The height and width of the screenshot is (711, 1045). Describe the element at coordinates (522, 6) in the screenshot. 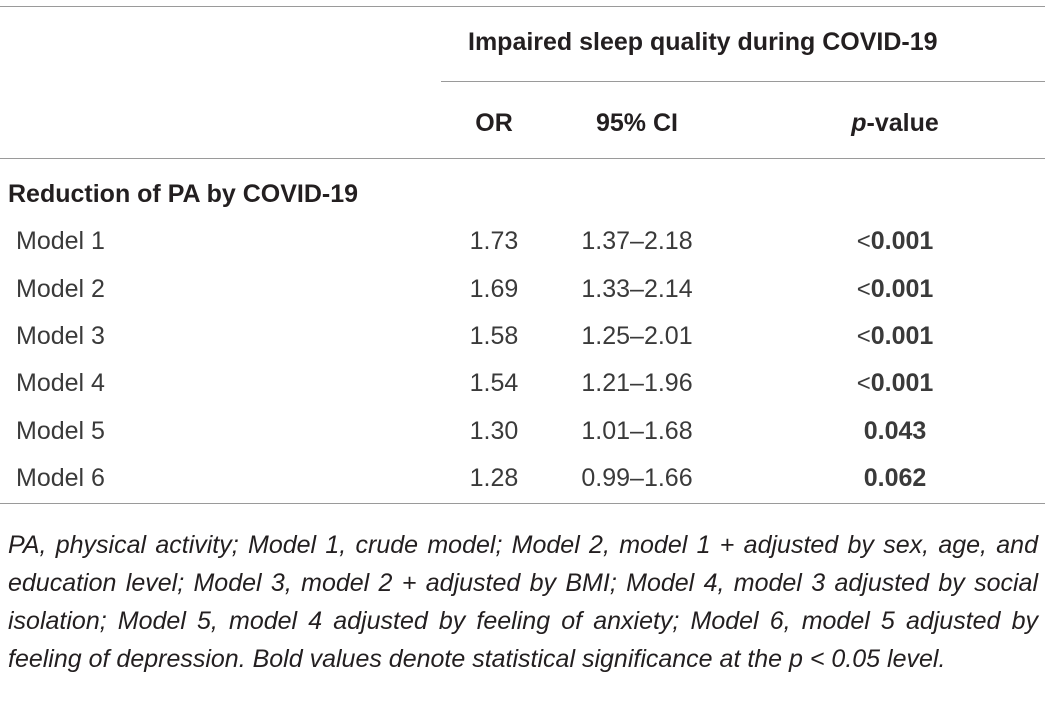

I see `table-top-rule` at that location.